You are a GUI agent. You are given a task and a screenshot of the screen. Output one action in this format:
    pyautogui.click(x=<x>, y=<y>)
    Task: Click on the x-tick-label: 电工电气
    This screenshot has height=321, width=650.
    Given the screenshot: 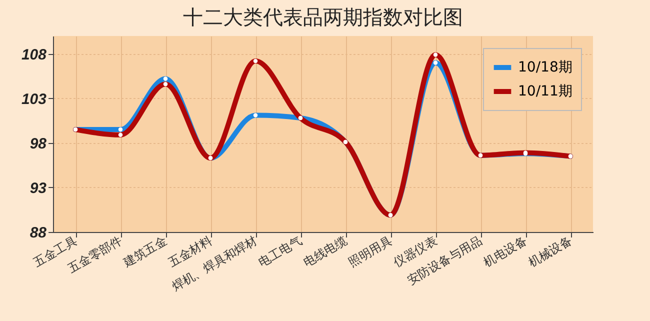 What is the action you would take?
    pyautogui.click(x=280, y=251)
    